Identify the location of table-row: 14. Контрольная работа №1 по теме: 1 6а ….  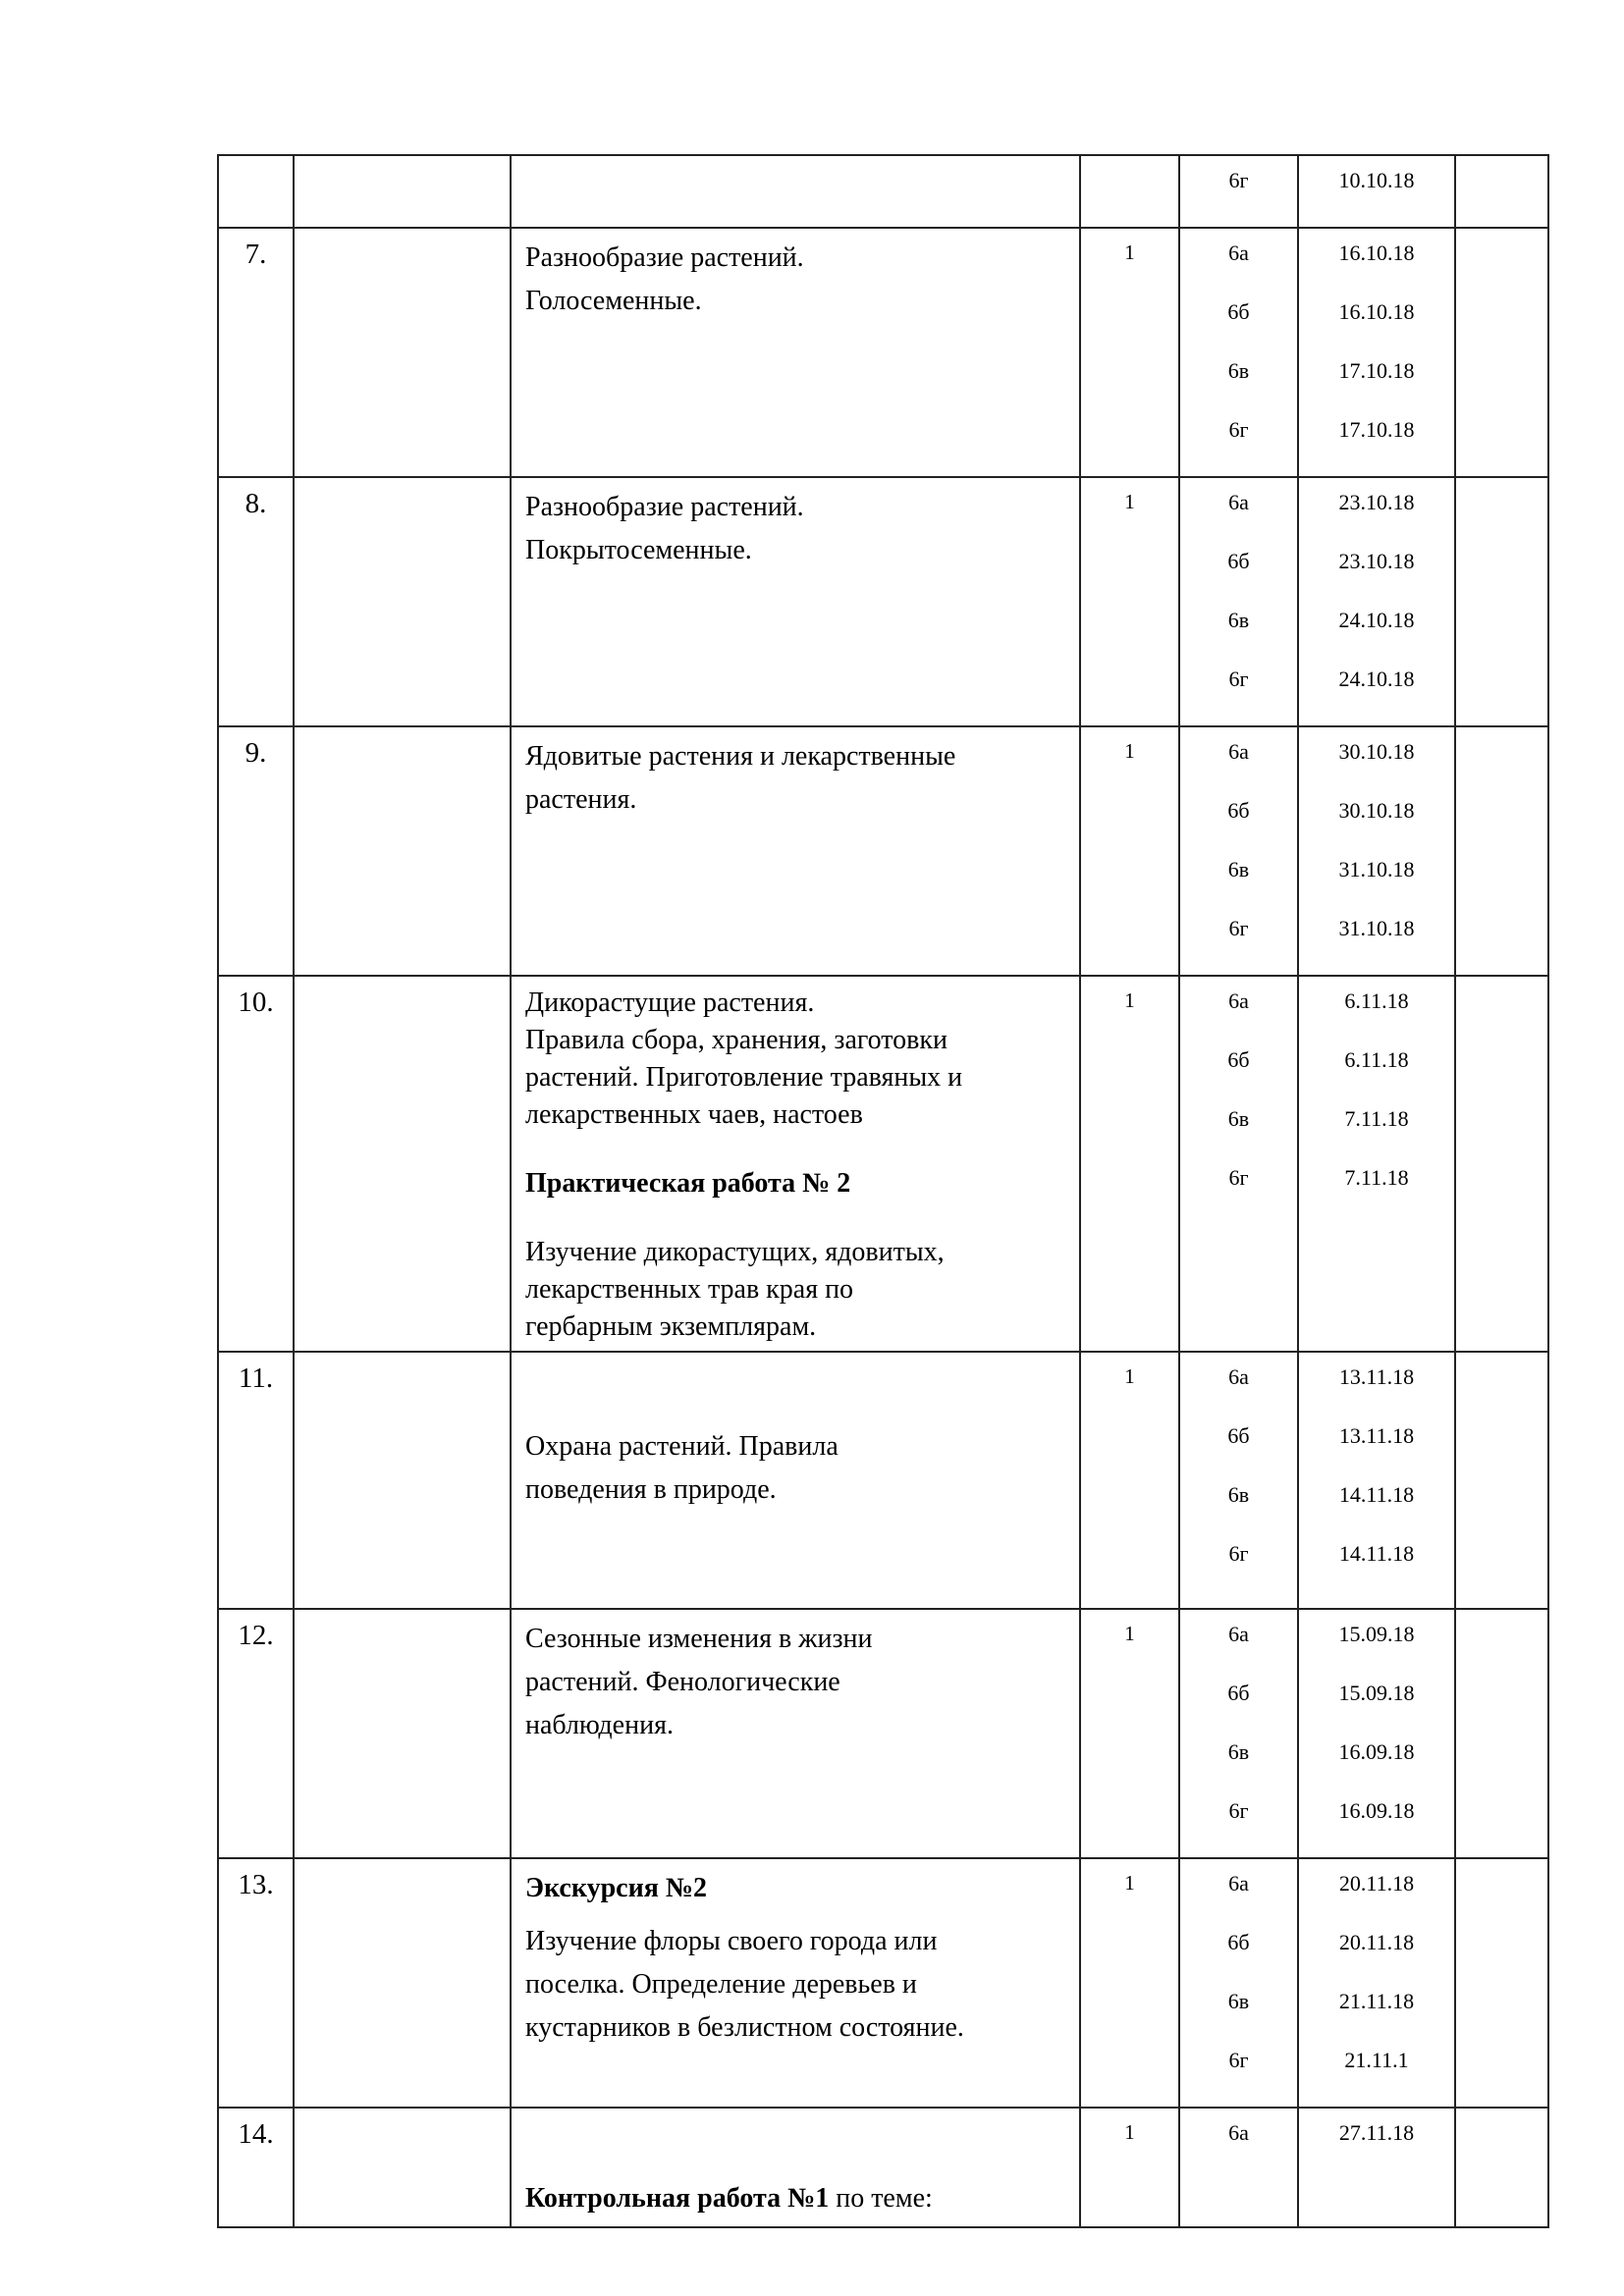
(883, 2167).